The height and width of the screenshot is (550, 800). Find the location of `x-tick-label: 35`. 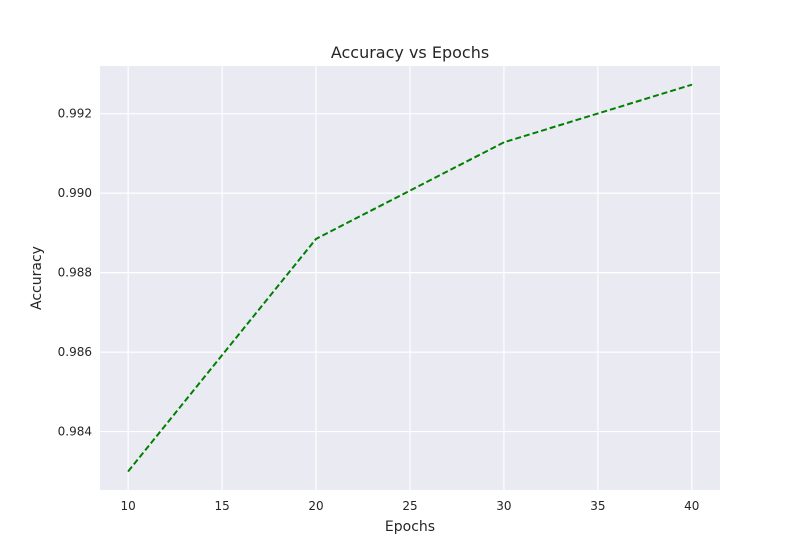

x-tick-label: 35 is located at coordinates (597, 506).